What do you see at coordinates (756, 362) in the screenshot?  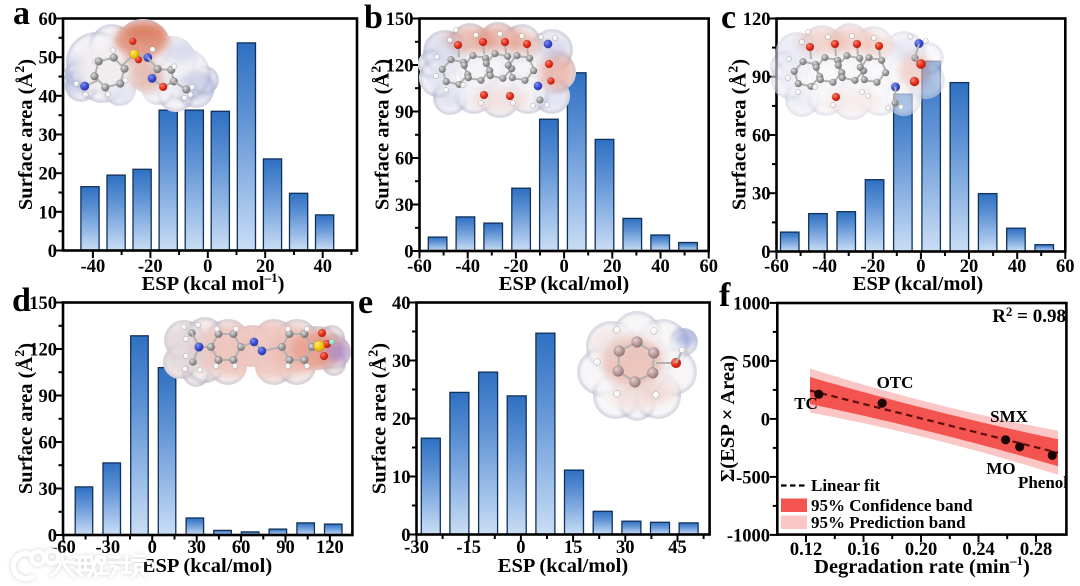 I see `svg-text: 500` at bounding box center [756, 362].